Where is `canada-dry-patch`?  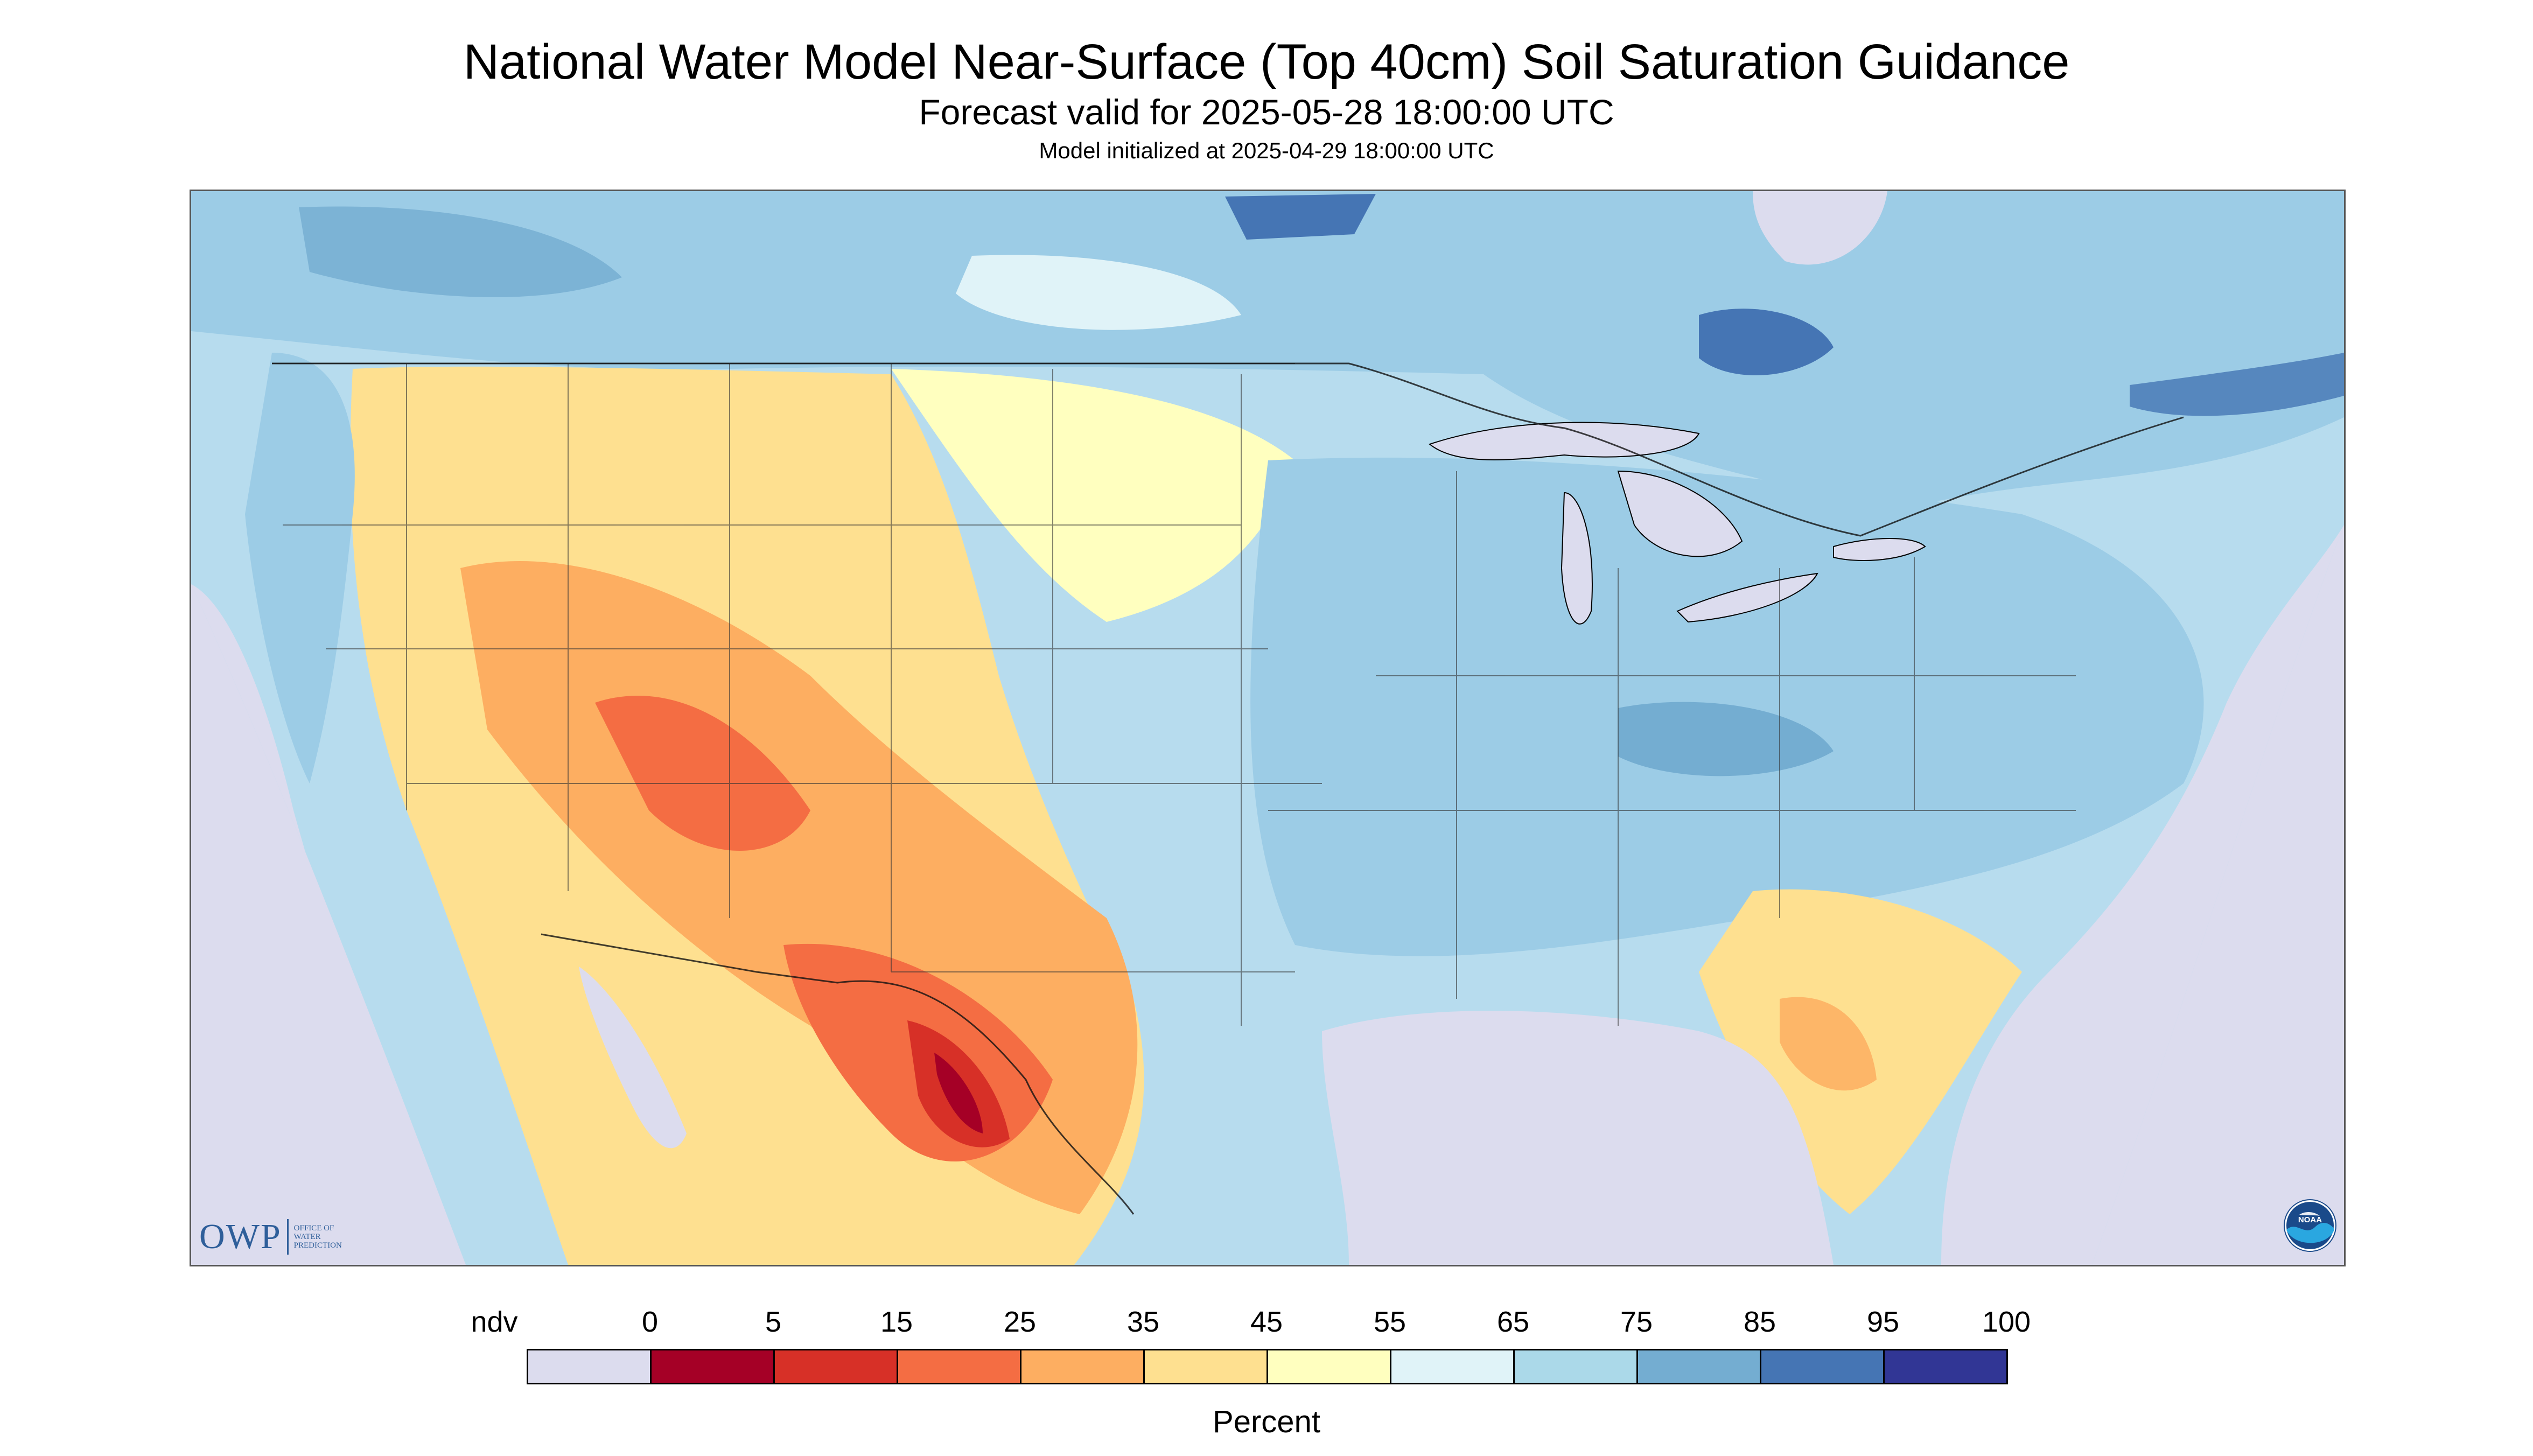 canada-dry-patch is located at coordinates (1098, 292).